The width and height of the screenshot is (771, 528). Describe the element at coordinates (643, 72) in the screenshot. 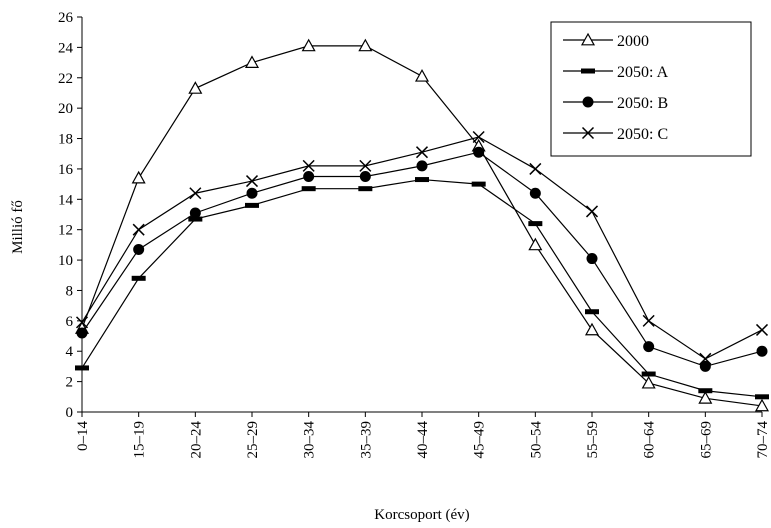

I see `legend-label: 2050: A` at that location.